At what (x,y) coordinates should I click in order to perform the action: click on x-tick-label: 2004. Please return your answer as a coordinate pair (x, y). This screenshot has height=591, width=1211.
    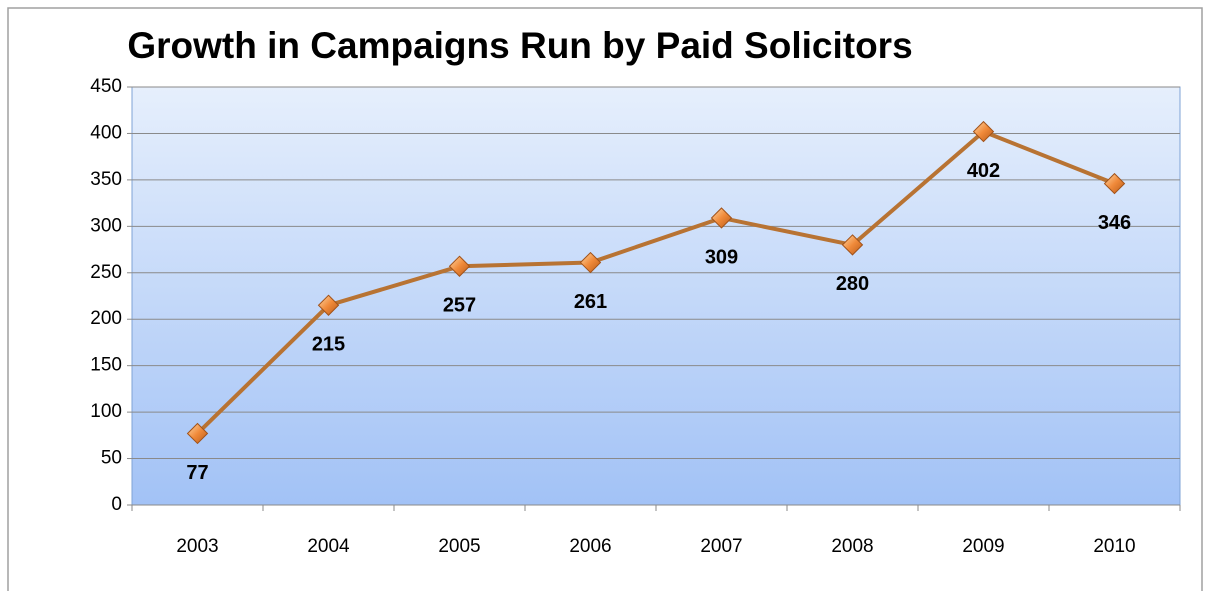
    Looking at the image, I should click on (328, 546).